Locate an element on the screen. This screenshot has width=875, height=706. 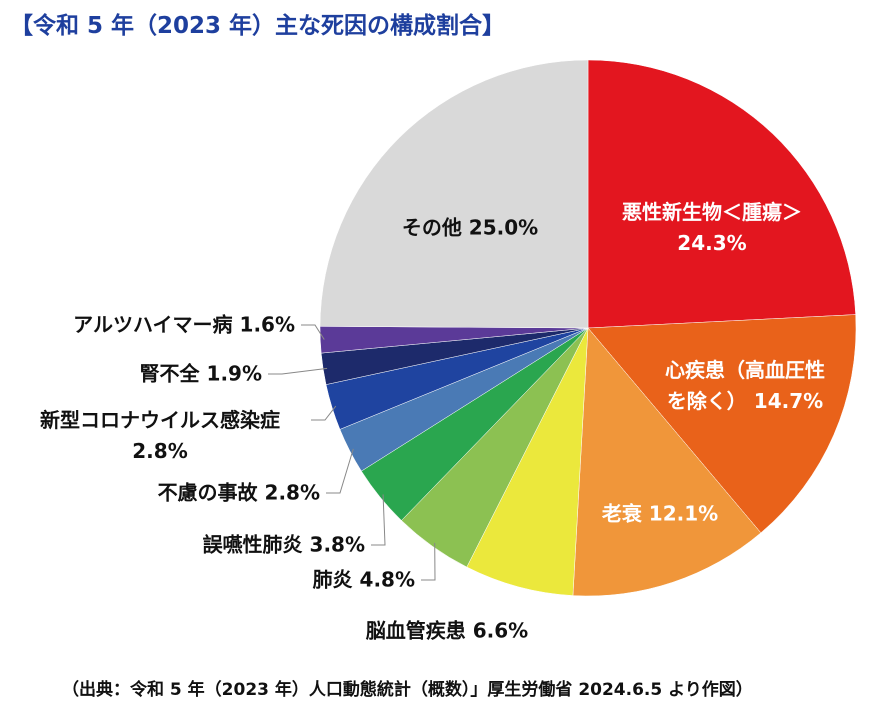
value-label: 1.6% is located at coordinates (267, 324).